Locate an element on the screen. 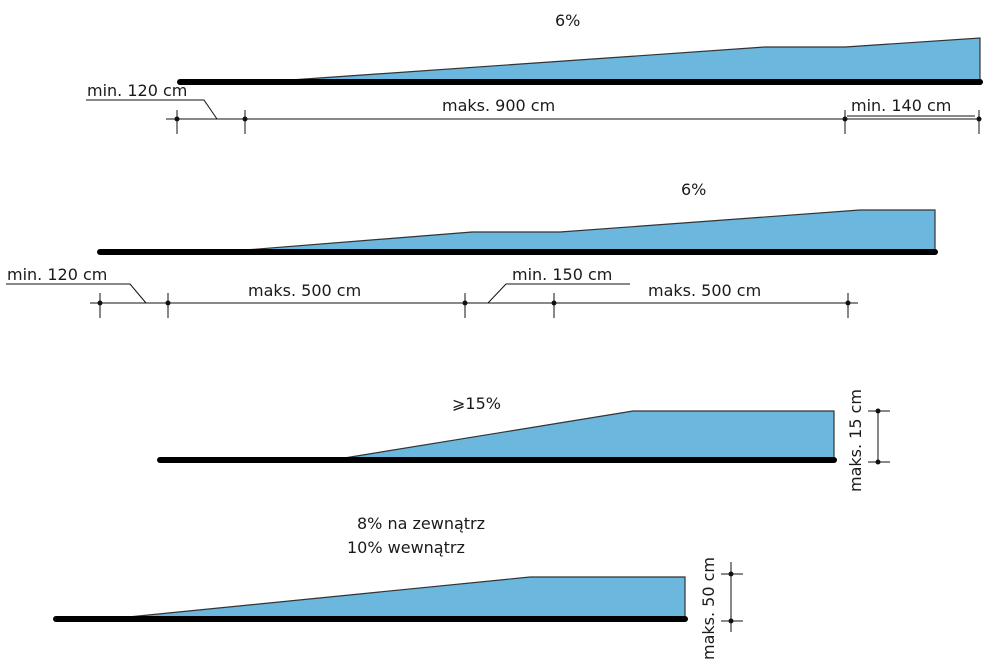  ramp-2-landing-mid-label: min. 150 cm is located at coordinates (562, 274).